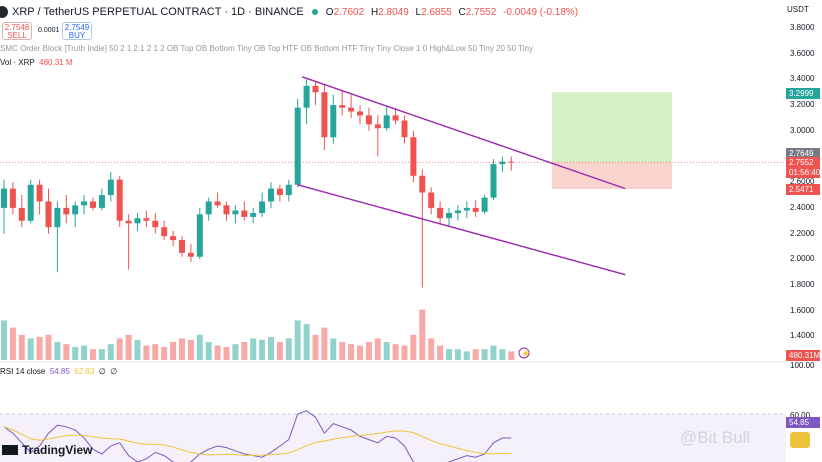  I want to click on alert-glyph: ⚡, so click(526, 353).